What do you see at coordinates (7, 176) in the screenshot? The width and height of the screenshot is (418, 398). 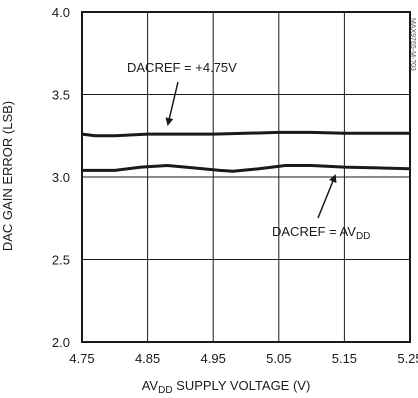 I see `y-axis-label: DAC GAIN ERROR (LSB)` at bounding box center [7, 176].